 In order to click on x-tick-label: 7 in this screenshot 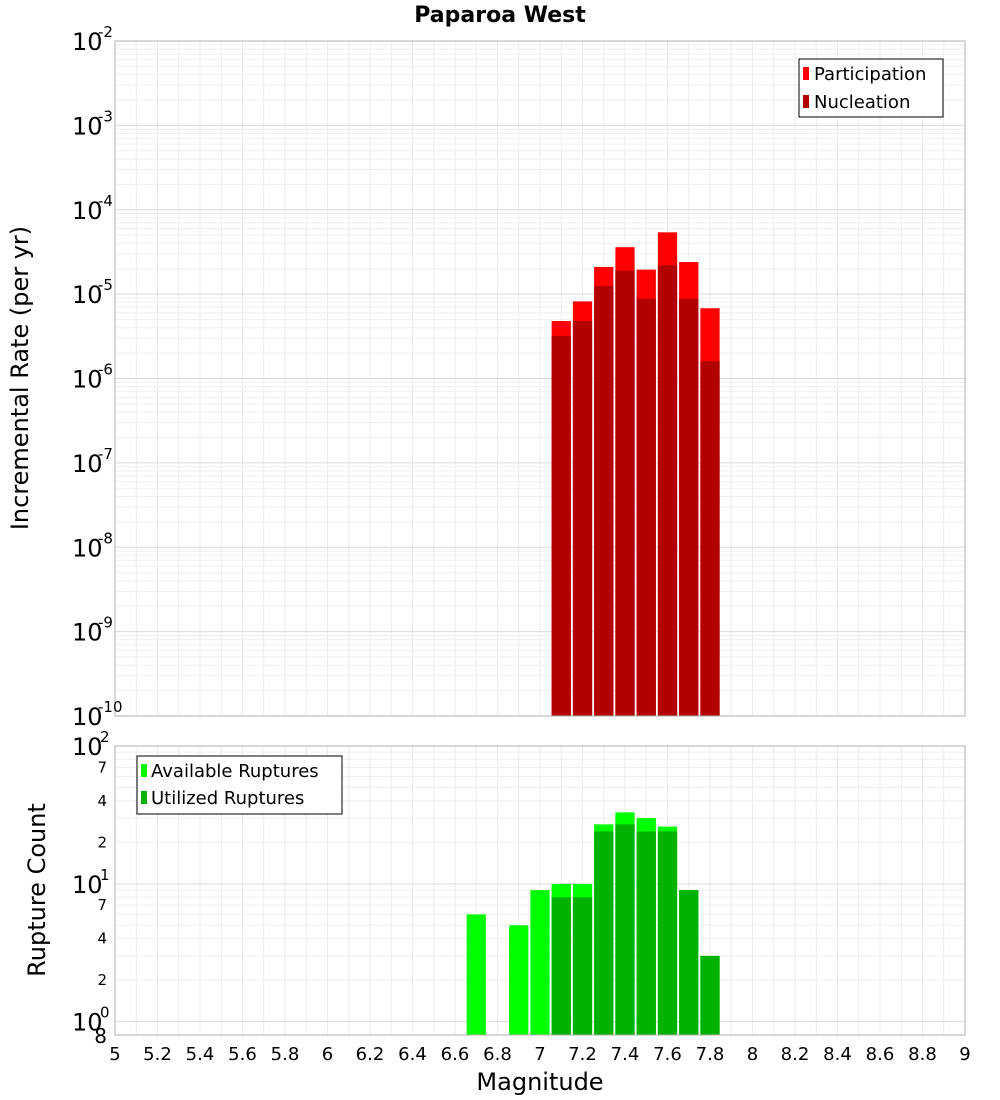, I will do `click(539, 1054)`.